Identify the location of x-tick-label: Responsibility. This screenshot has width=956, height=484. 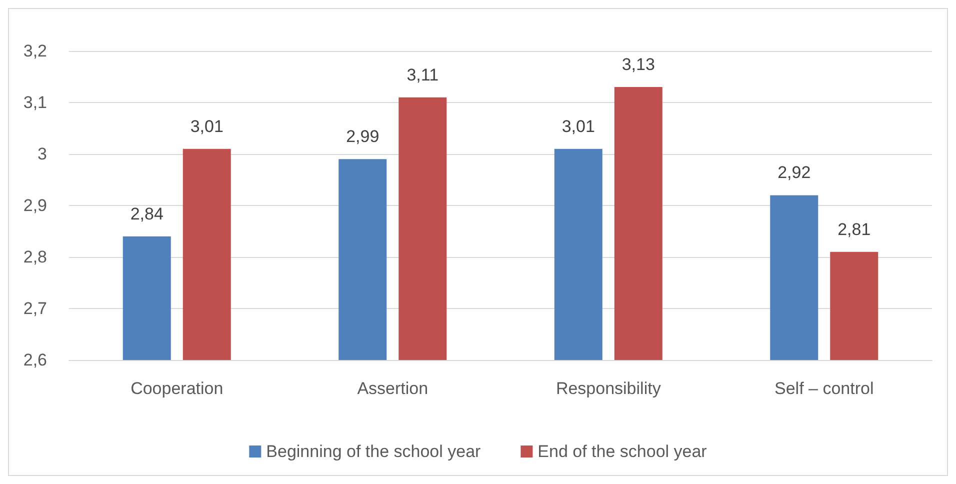
(609, 388).